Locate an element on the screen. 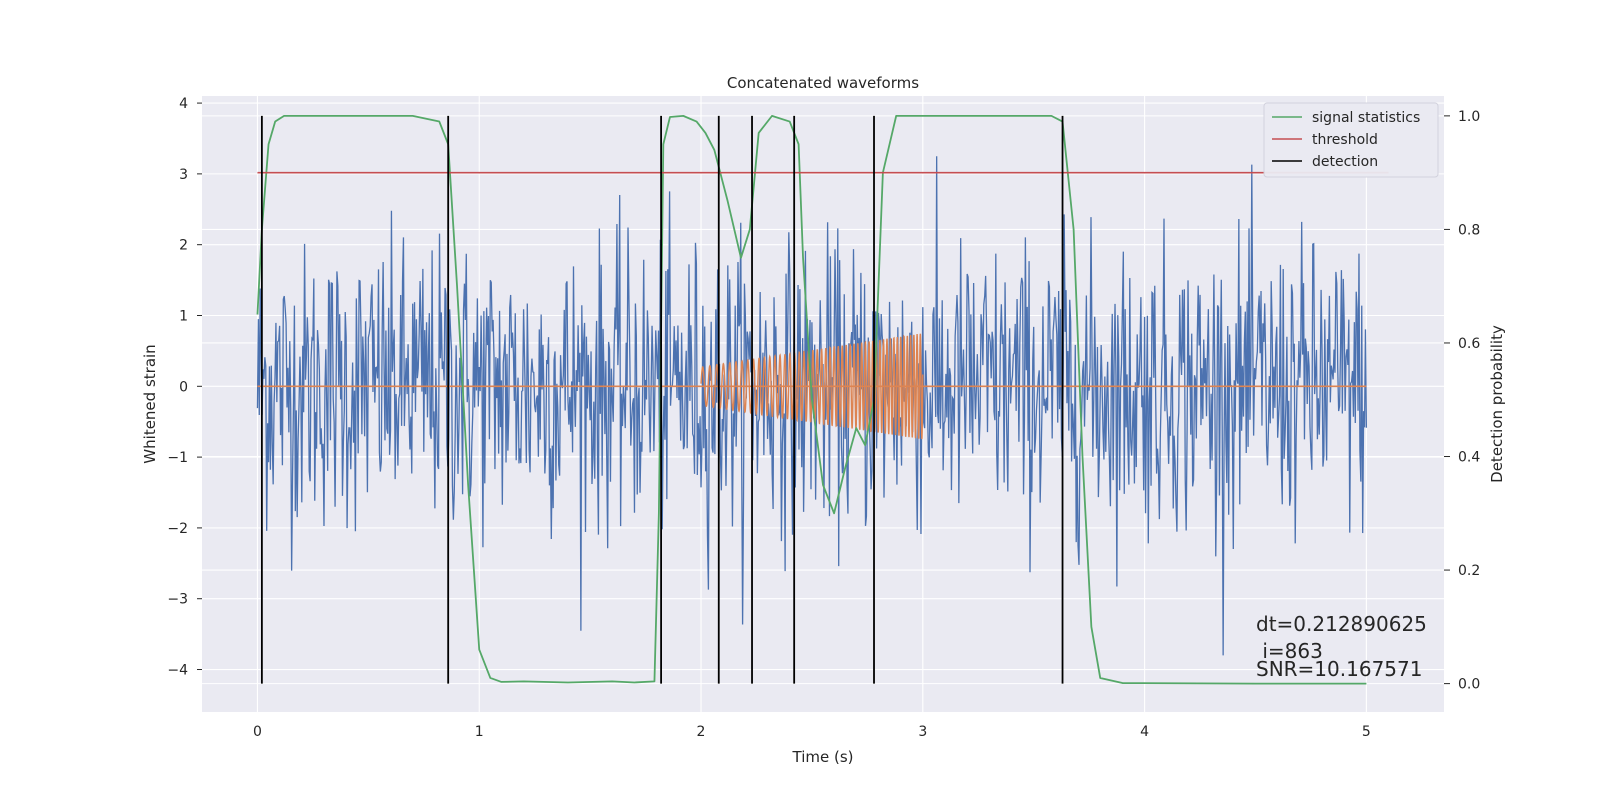 The height and width of the screenshot is (804, 1600). annotation-snr: SNR=10.167571 is located at coordinates (1339, 669).